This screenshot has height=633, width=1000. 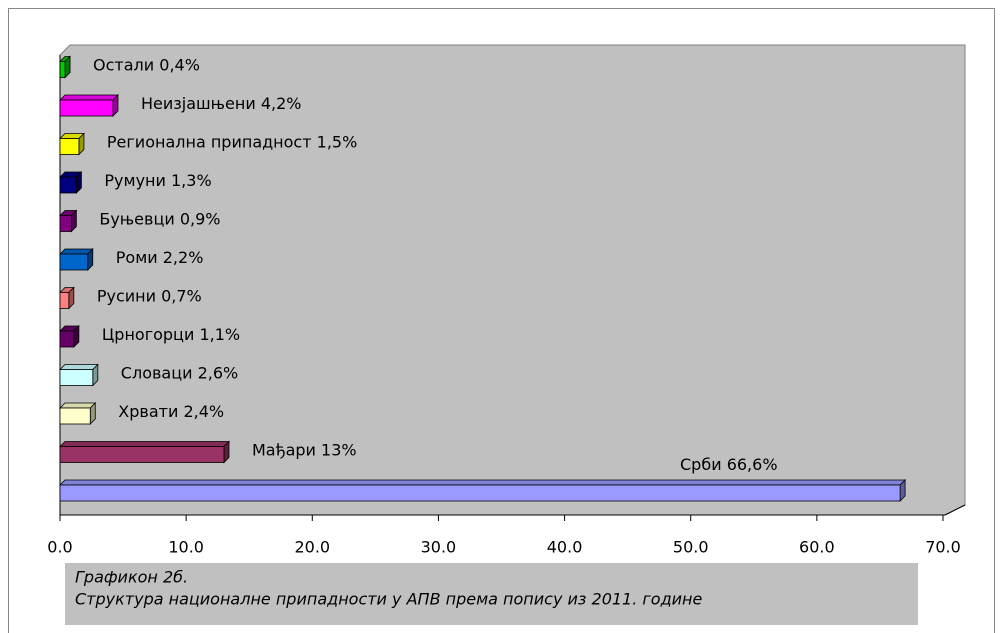 I want to click on data-label: Румуни 1,3%, so click(x=157, y=180).